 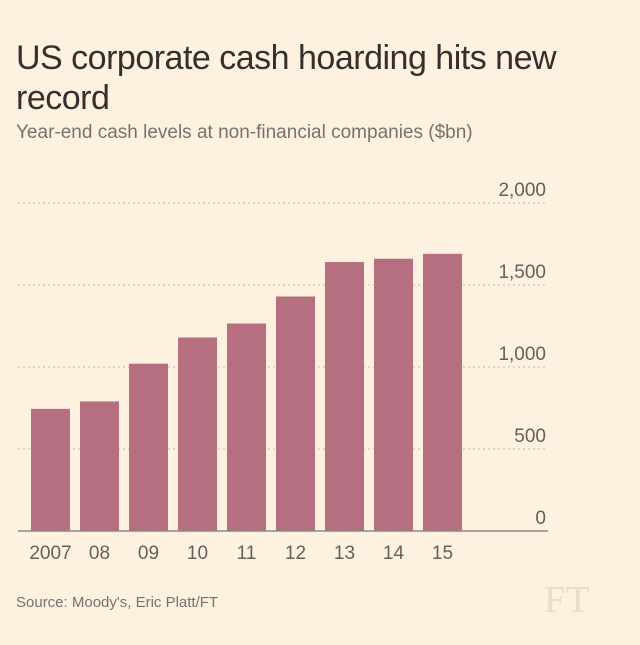 I want to click on x-tick-label: 15, so click(x=442, y=553).